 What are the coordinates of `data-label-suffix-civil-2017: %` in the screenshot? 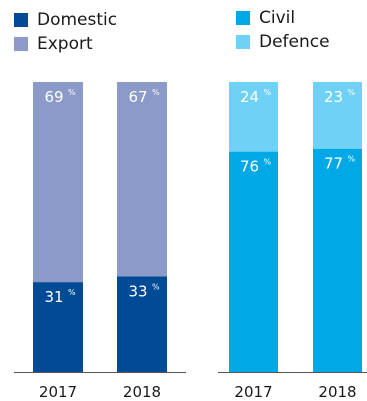 It's located at (268, 162).